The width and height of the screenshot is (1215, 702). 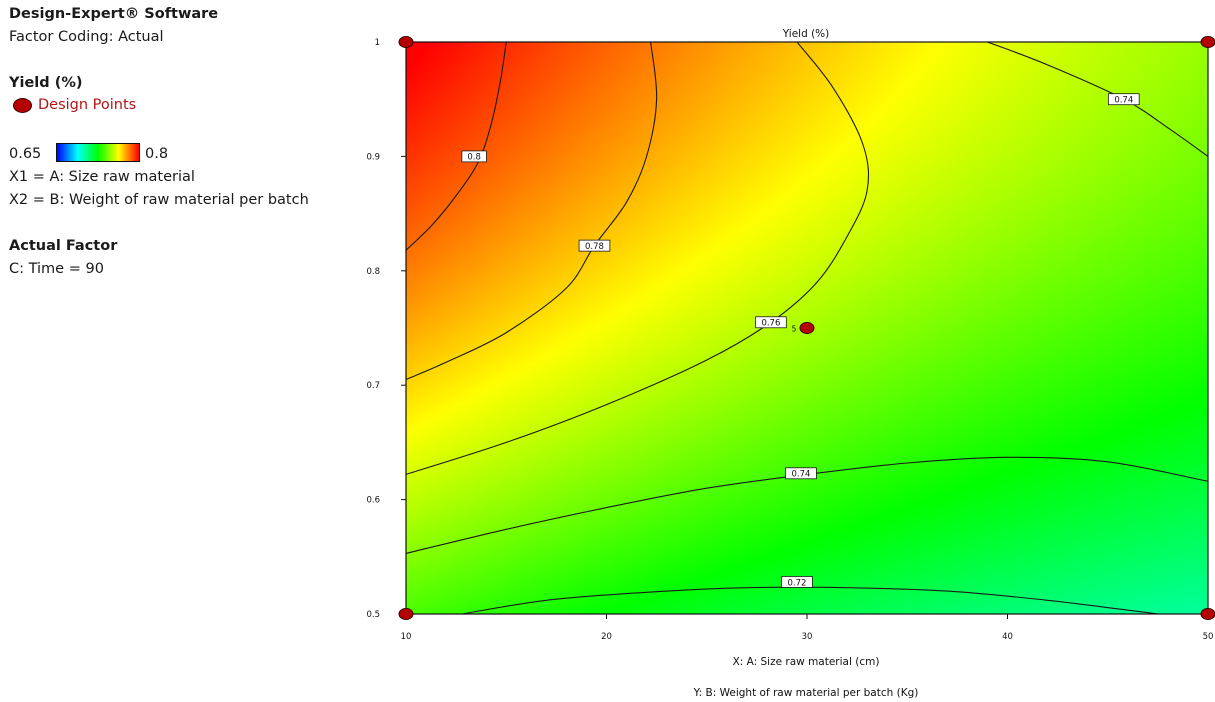 What do you see at coordinates (373, 615) in the screenshot?
I see `y-tick-label: 0.5` at bounding box center [373, 615].